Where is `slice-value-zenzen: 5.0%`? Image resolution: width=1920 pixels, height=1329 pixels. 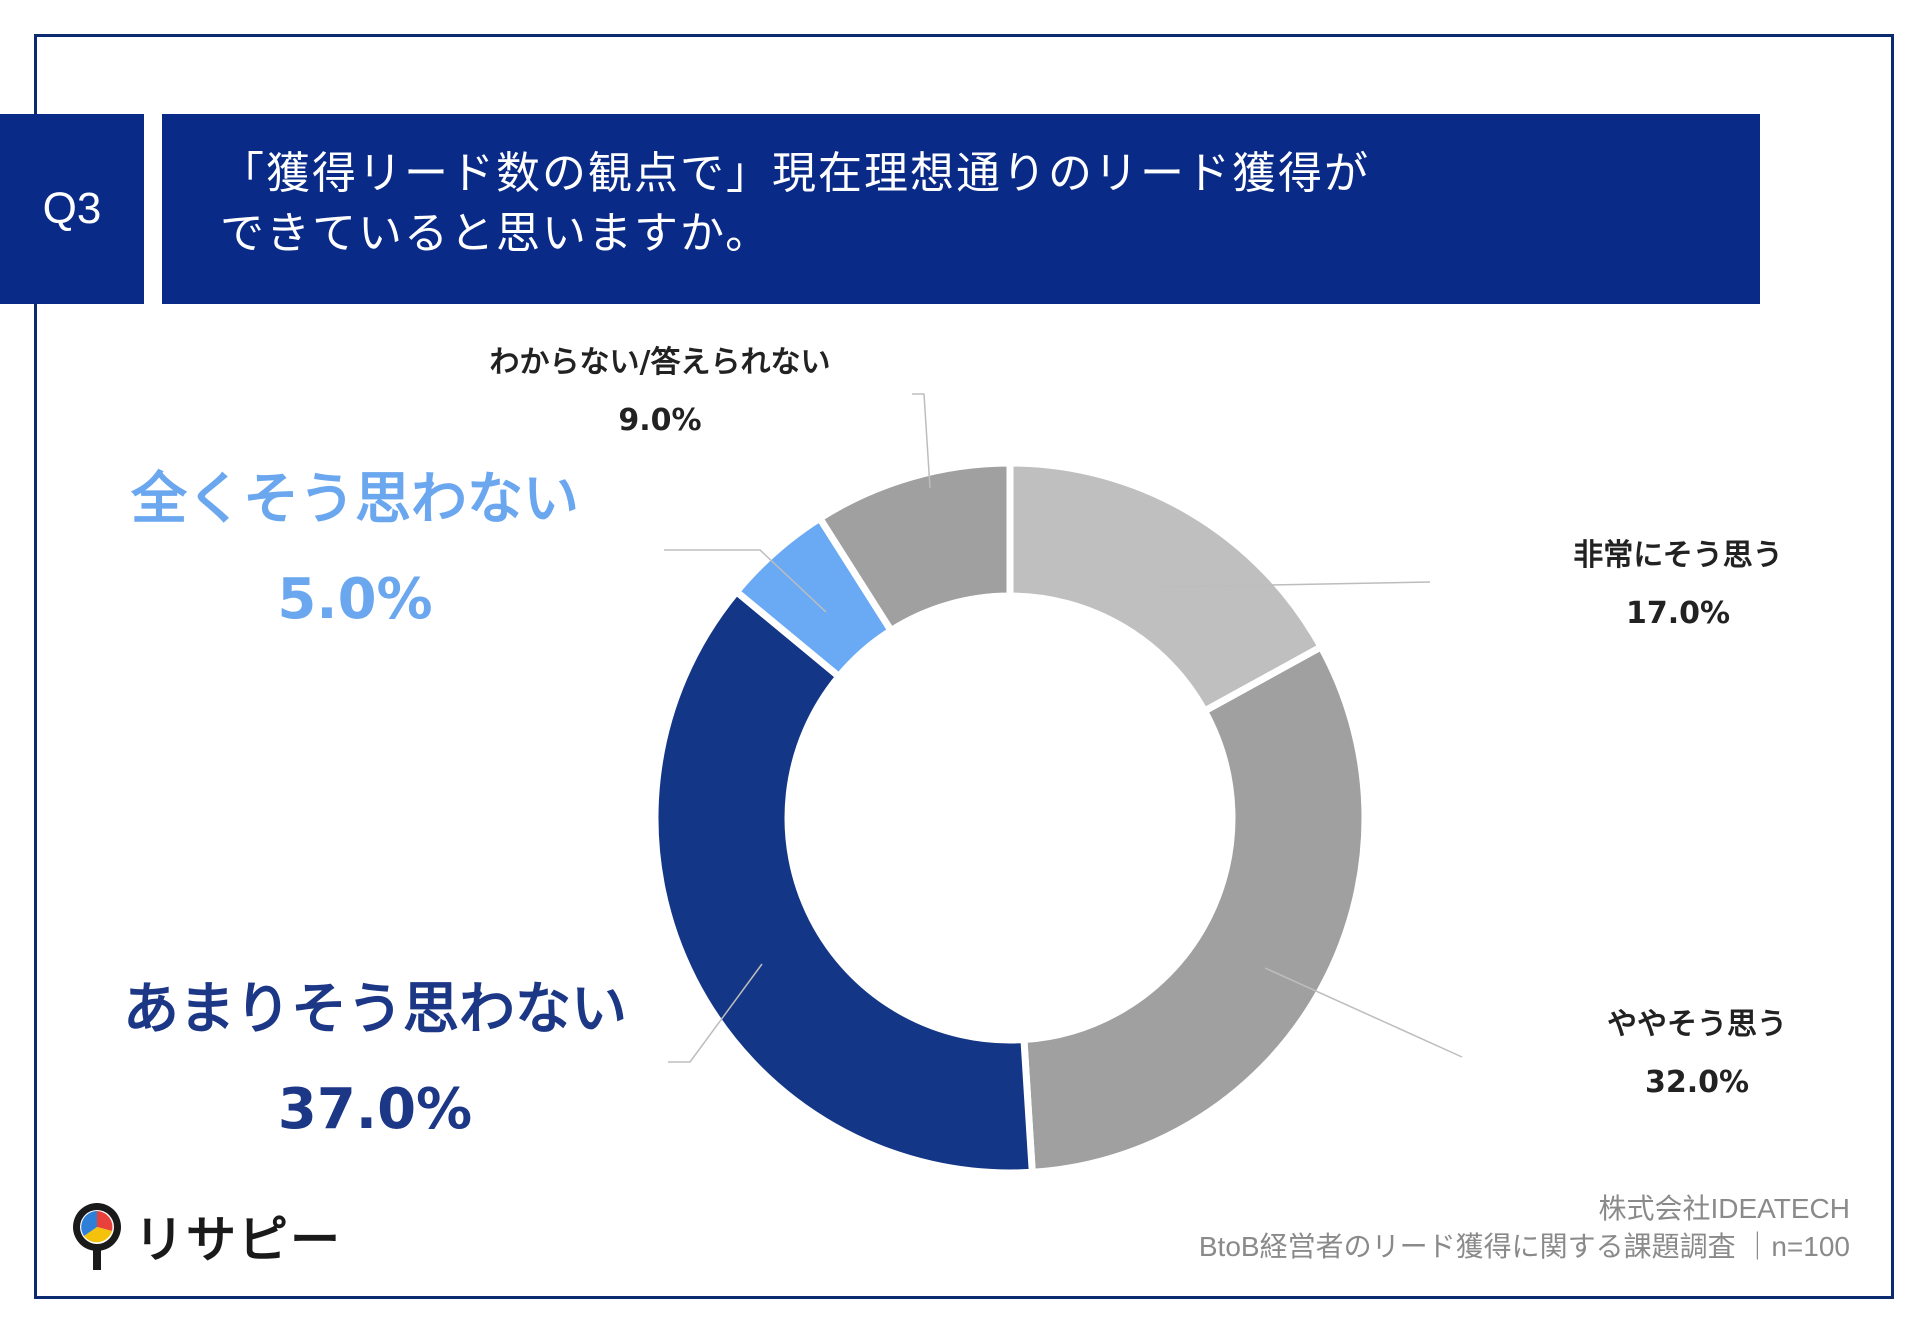 slice-value-zenzen: 5.0% is located at coordinates (355, 599).